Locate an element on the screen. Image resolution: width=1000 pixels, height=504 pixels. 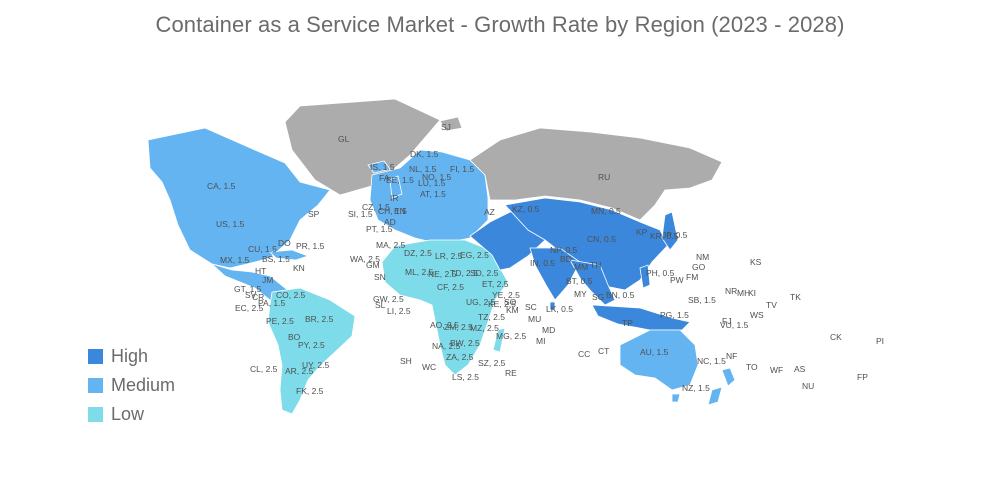
map-label-nc: NC, 1.5 is located at coordinates (711, 361).